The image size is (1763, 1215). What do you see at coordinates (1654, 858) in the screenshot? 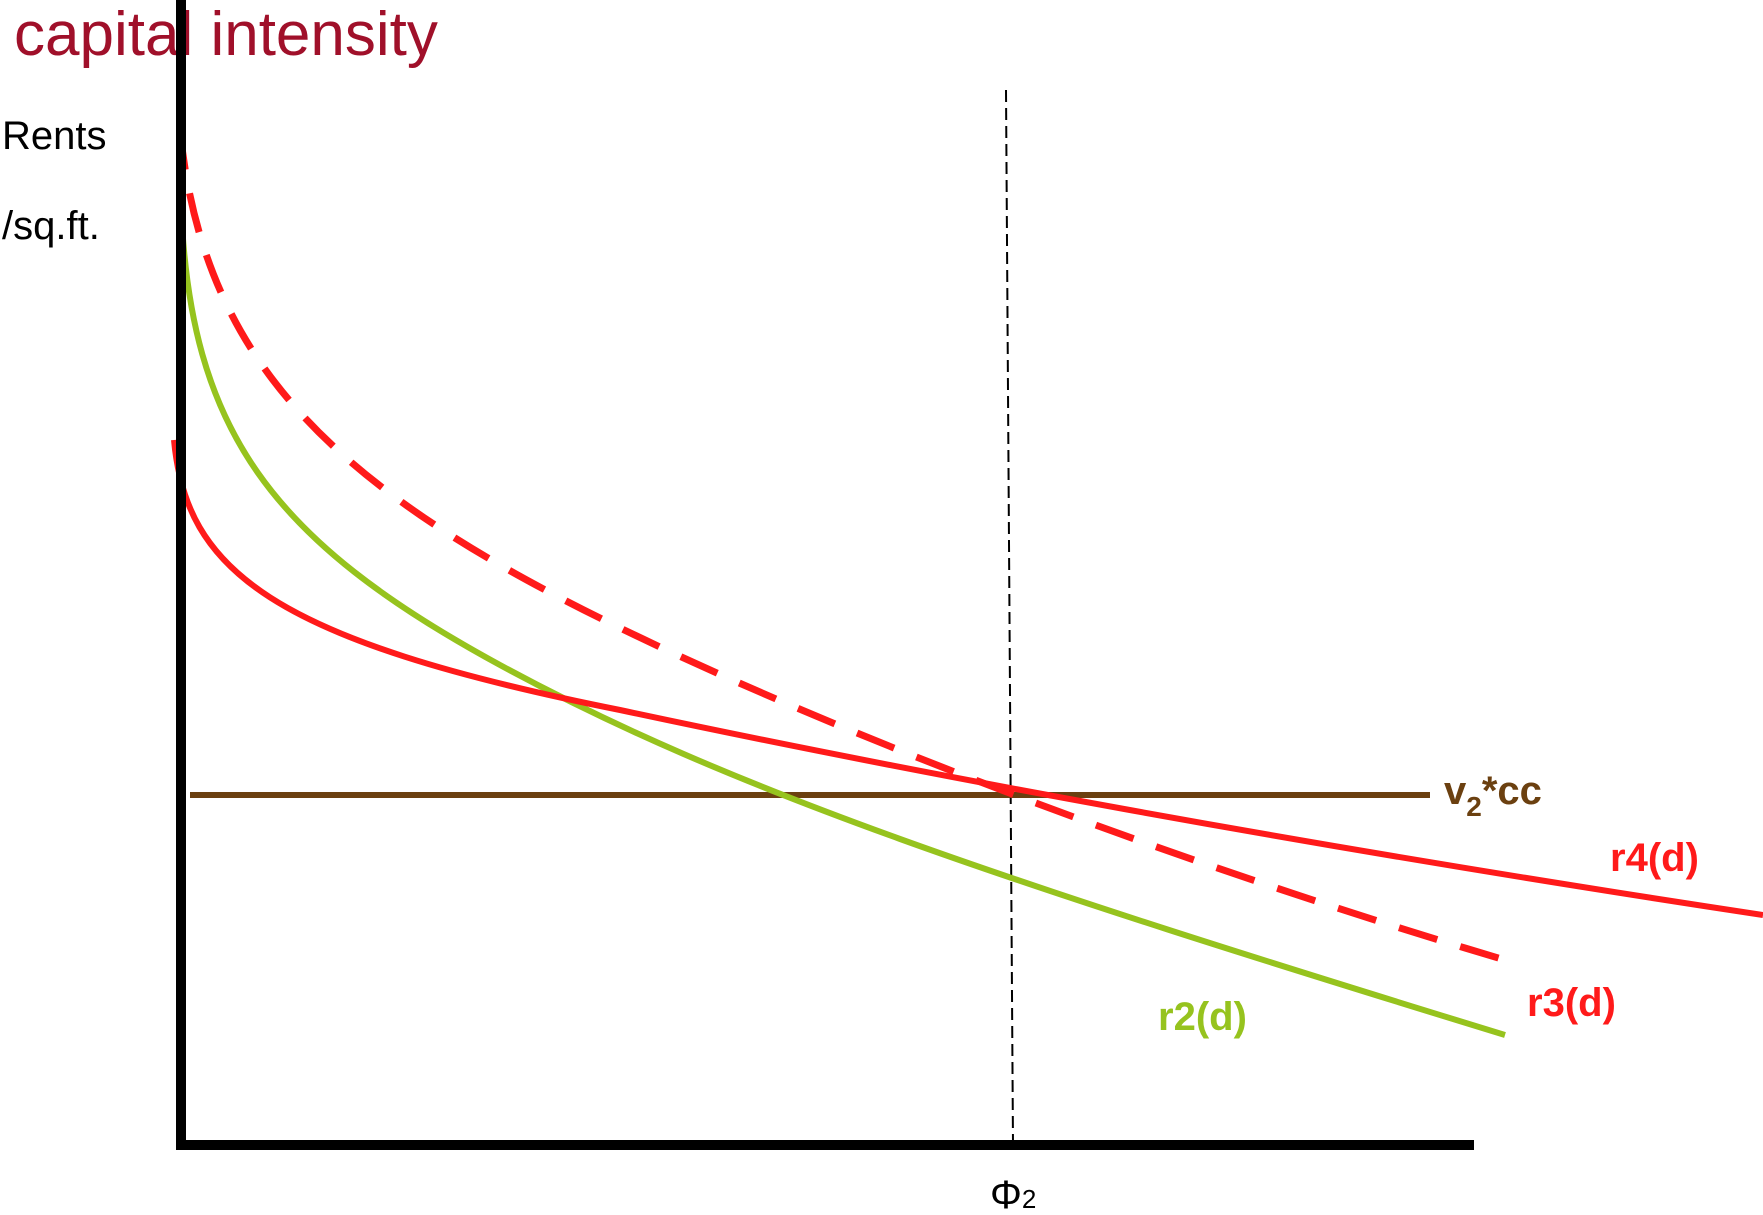
I see `r4-label: r4(d)` at bounding box center [1654, 858].